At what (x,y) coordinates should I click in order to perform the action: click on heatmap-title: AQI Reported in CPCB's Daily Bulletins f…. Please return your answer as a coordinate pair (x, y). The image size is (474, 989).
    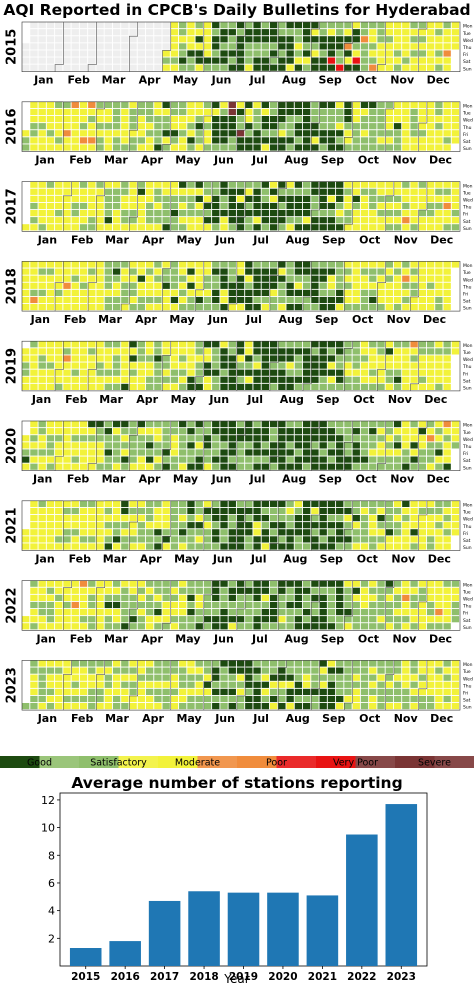
    Looking at the image, I should click on (236, 10).